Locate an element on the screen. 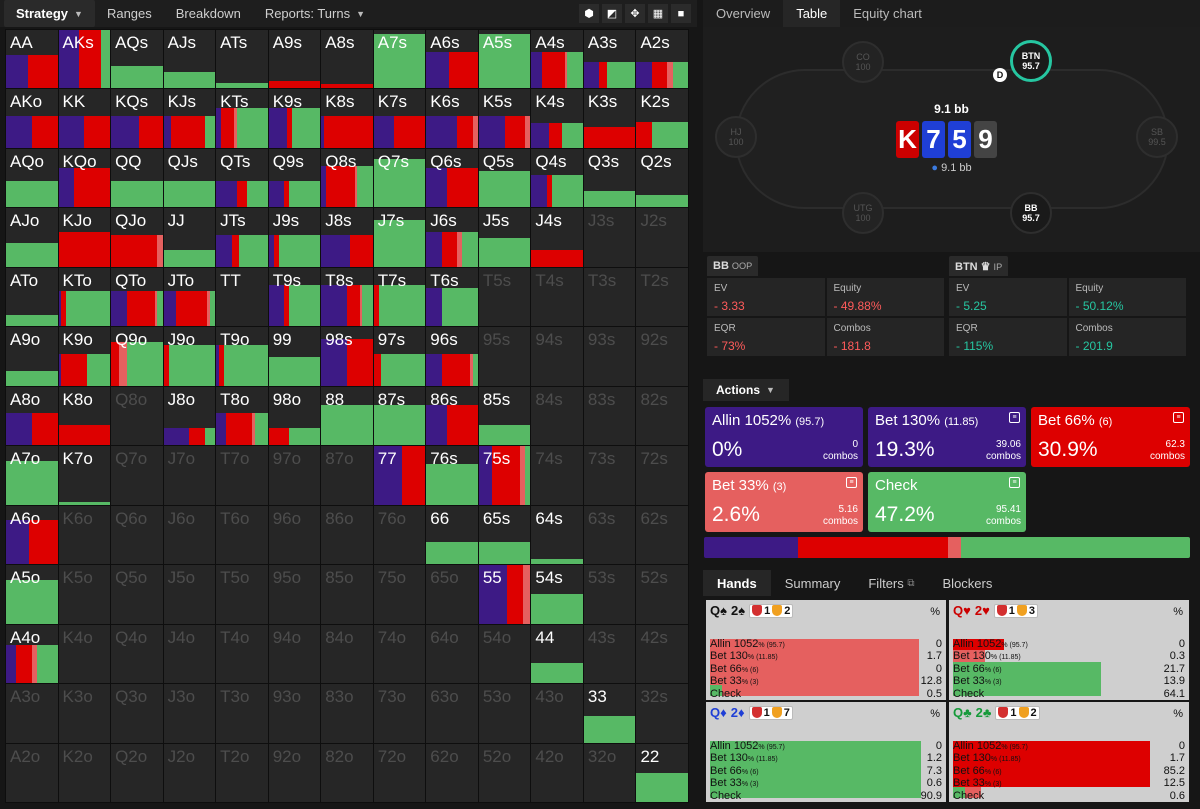 Image resolution: width=1200 pixels, height=809 pixels. hand-cell: 54s is located at coordinates (557, 594).